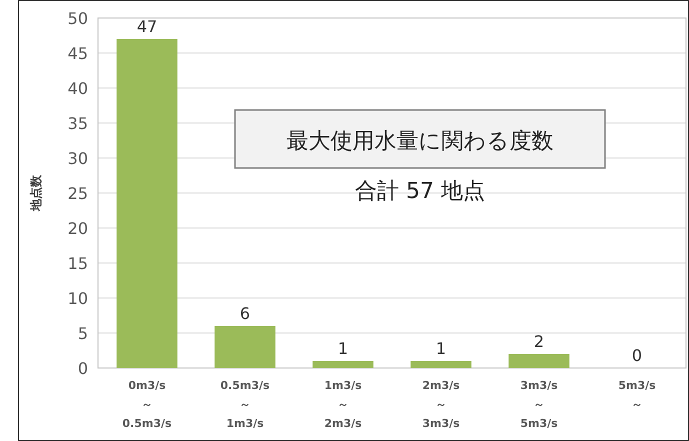 The height and width of the screenshot is (441, 689). What do you see at coordinates (36, 193) in the screenshot?
I see `y-axis-title: 地点数` at bounding box center [36, 193].